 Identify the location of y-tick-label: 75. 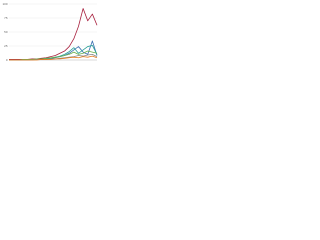
(6, 18).